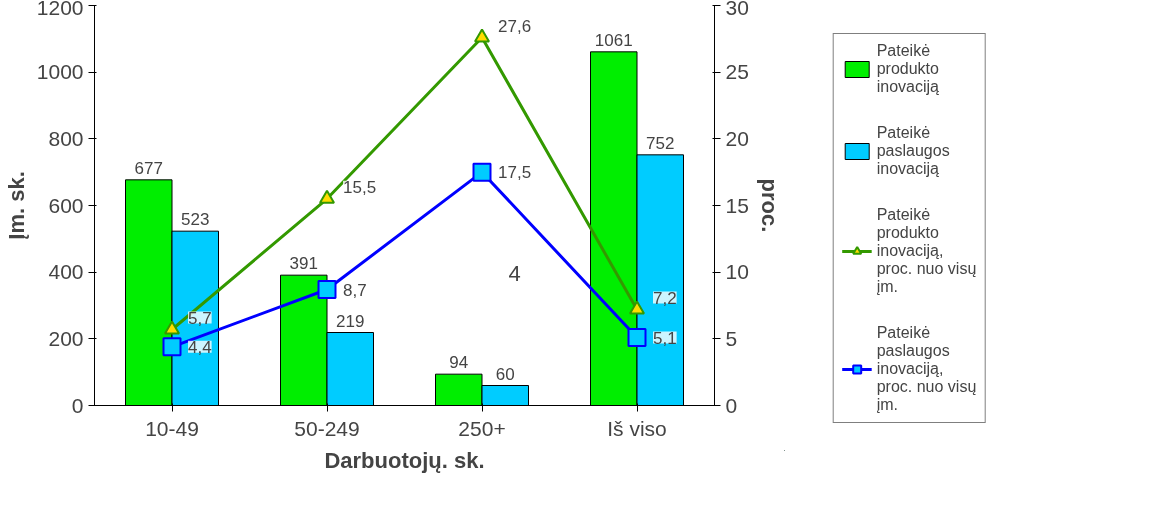 This screenshot has height=529, width=1165. Describe the element at coordinates (907, 68) in the screenshot. I see `legend-label: Pateikė produkto inovaciją` at that location.